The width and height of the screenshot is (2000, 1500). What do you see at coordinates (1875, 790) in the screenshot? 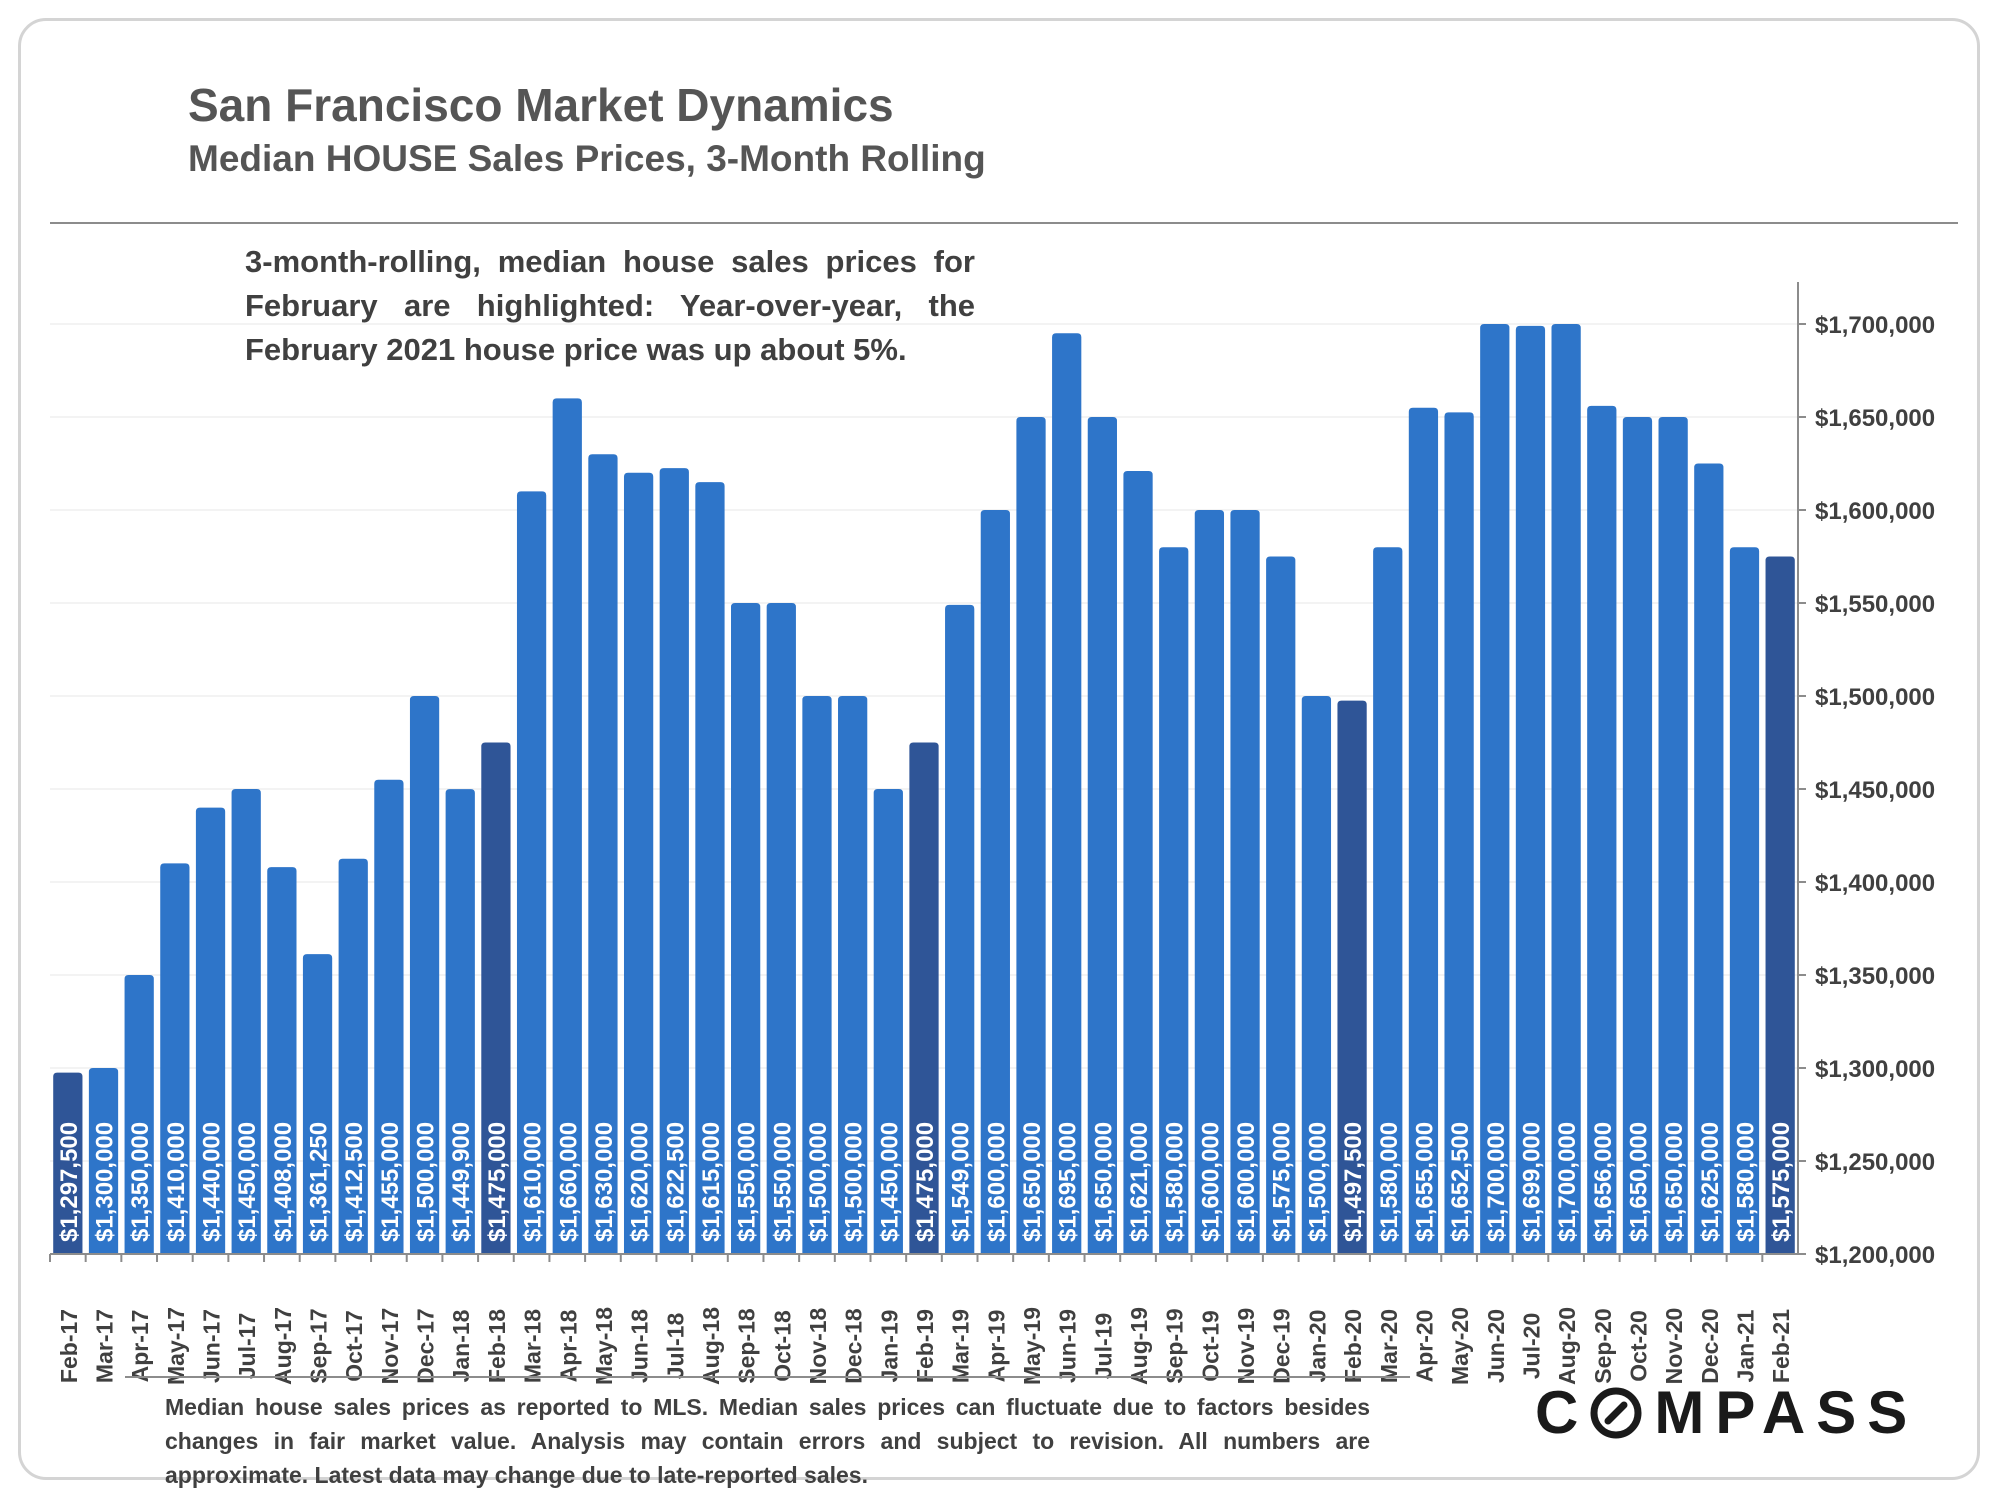
I see `y-tick-label: $1,450,000` at bounding box center [1875, 790].